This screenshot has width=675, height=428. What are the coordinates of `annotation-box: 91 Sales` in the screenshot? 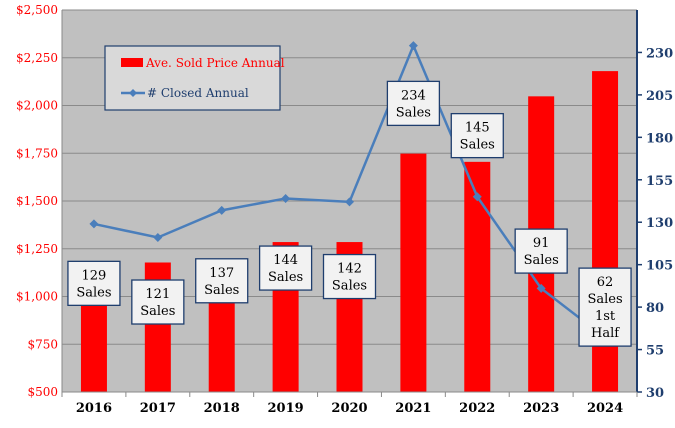 It's located at (541, 251).